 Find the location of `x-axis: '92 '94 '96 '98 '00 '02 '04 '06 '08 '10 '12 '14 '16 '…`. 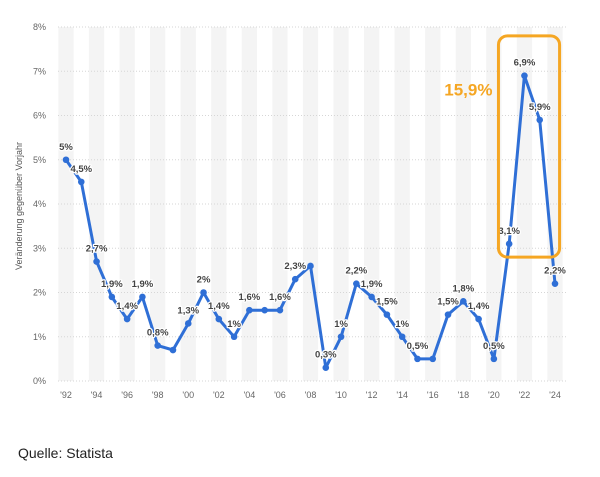

x-axis: '92 '94 '96 '98 '00 '02 '04 '06 '08 '10 '12 '14 '16 '… is located at coordinates (310, 395).